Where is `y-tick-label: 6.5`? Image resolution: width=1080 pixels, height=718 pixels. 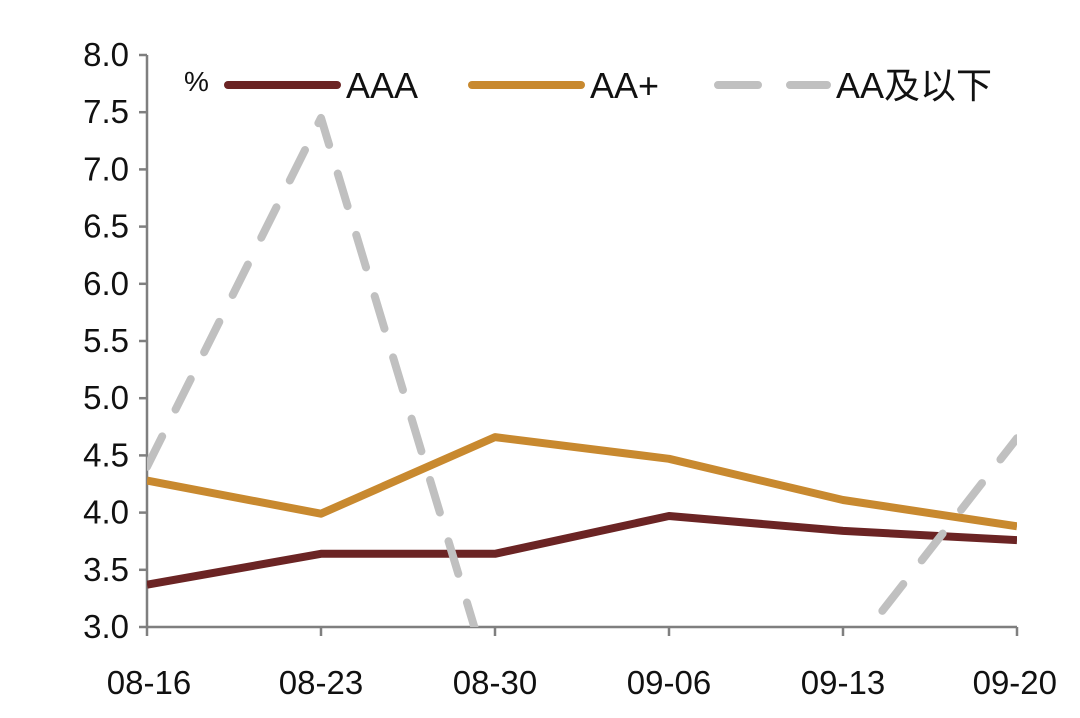 y-tick-label: 6.5 is located at coordinates (106, 226).